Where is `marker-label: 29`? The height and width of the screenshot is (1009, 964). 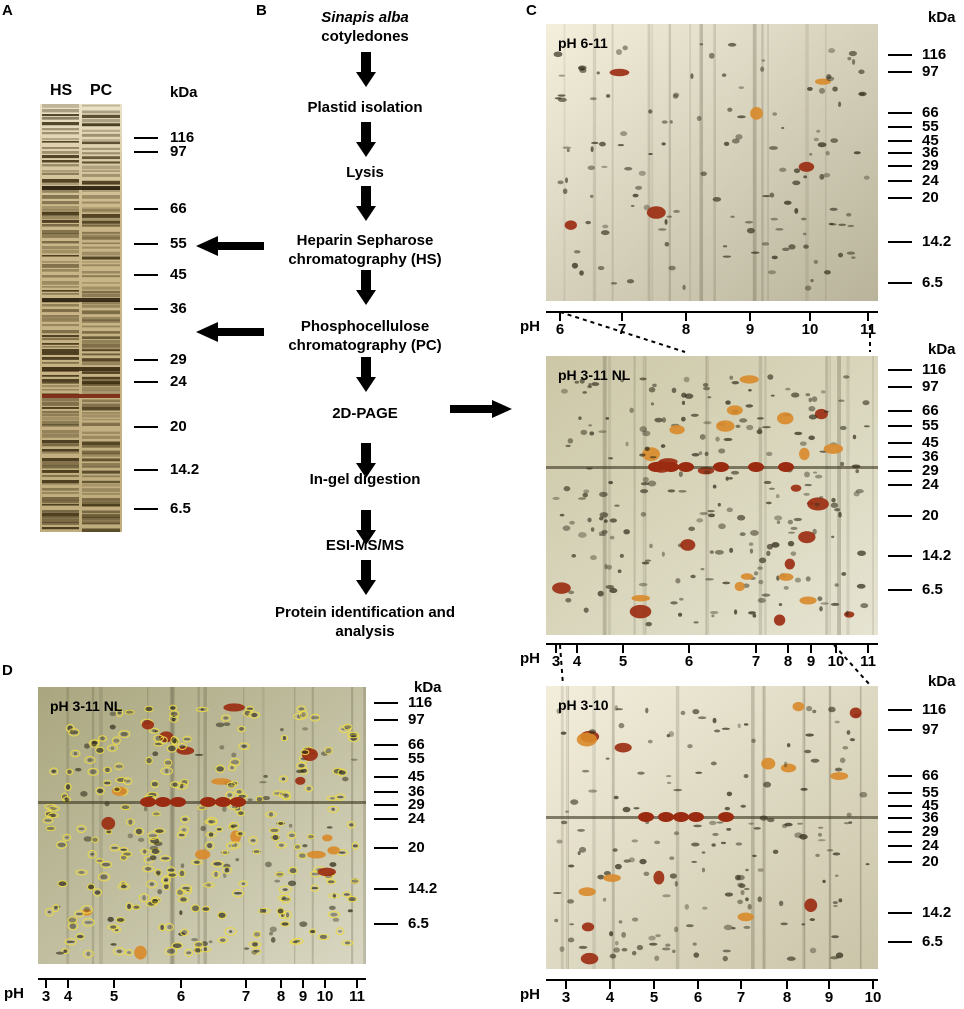
marker-label: 29 is located at coordinates (930, 831).